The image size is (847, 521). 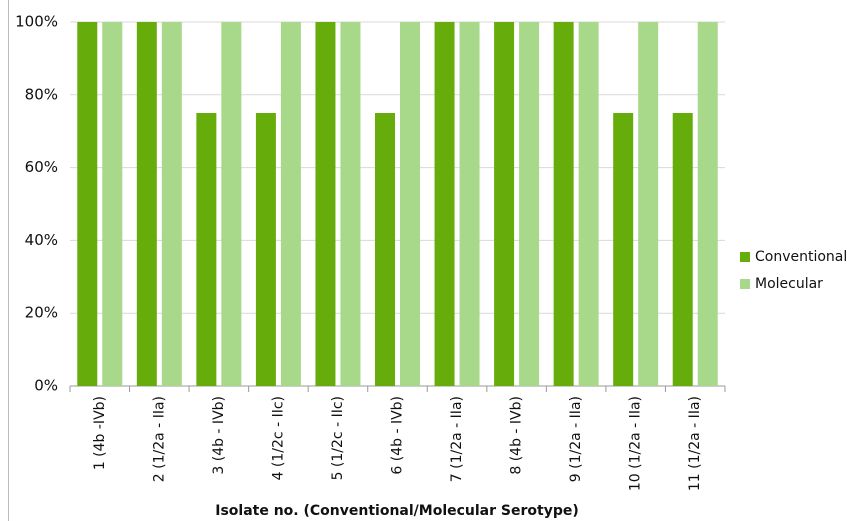 I want to click on x-tick-label: 4 (1/2c - IIc), so click(x=278, y=438).